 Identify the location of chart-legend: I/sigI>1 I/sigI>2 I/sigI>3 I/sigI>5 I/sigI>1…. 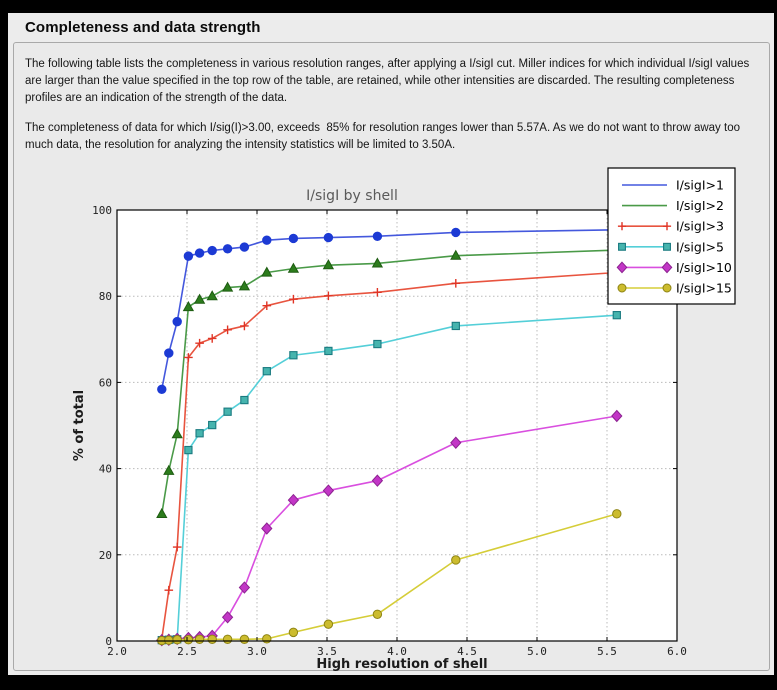
(671, 236).